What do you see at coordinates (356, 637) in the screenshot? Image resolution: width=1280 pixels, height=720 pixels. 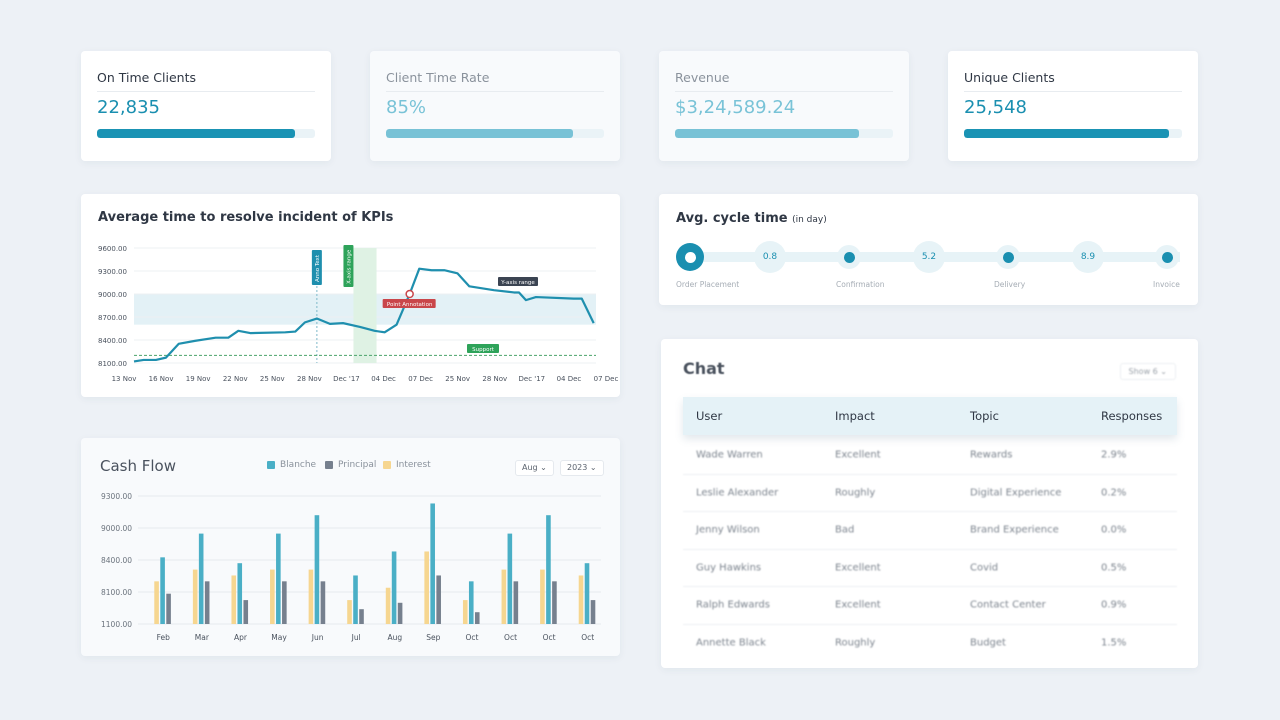 I see `x-tick-label: Jul` at bounding box center [356, 637].